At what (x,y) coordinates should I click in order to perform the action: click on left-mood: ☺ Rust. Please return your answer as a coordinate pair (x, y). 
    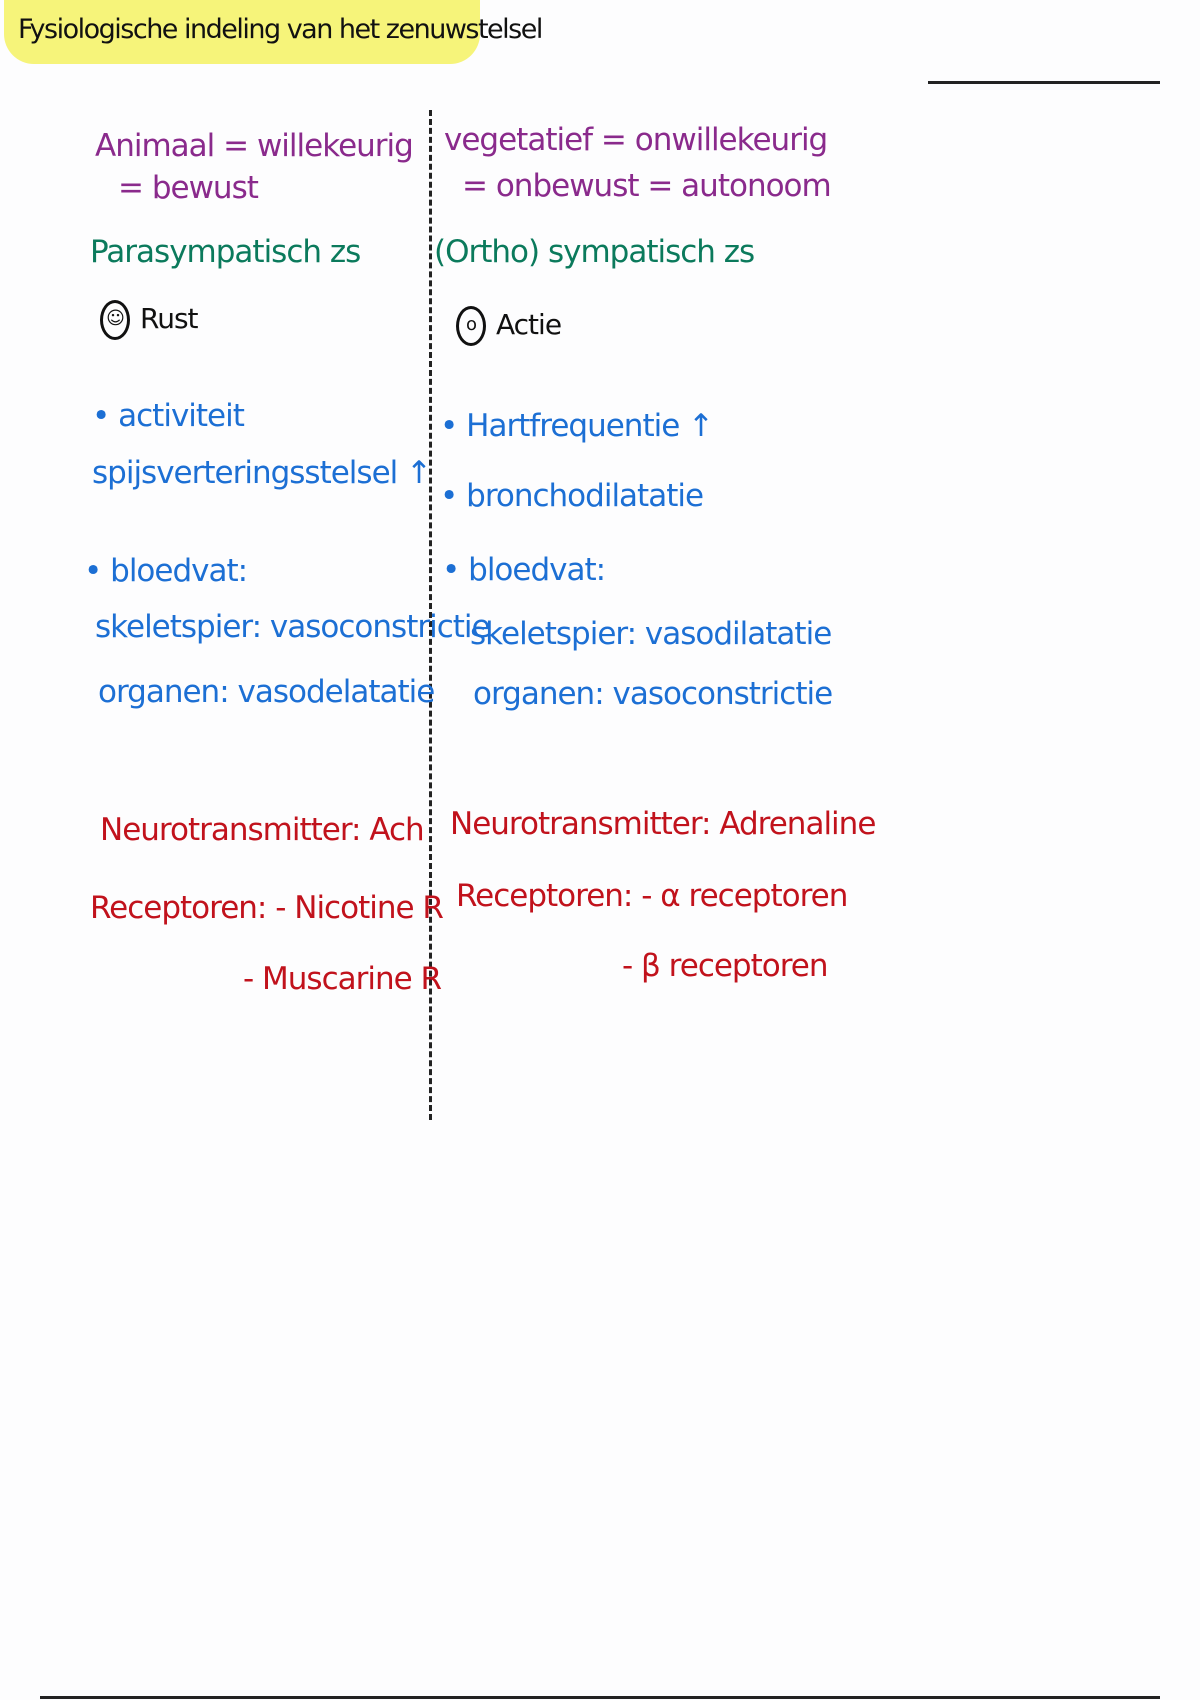
    Looking at the image, I should click on (149, 320).